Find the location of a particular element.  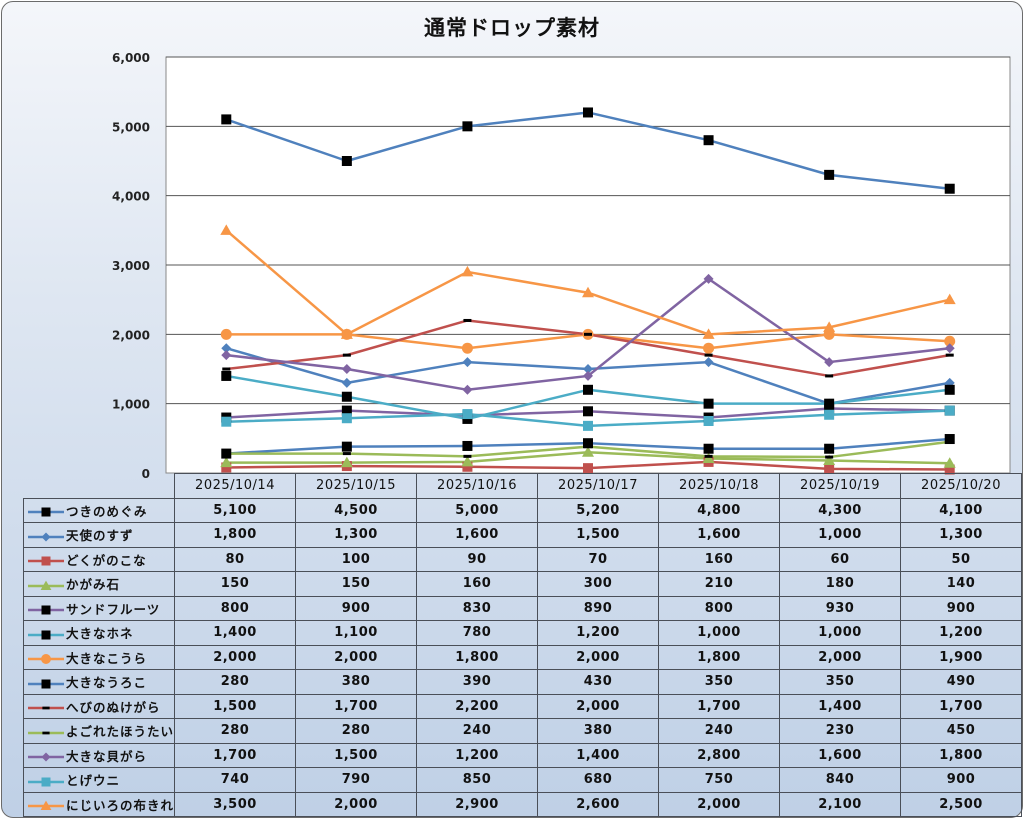

data-label: 150 is located at coordinates (235, 584).